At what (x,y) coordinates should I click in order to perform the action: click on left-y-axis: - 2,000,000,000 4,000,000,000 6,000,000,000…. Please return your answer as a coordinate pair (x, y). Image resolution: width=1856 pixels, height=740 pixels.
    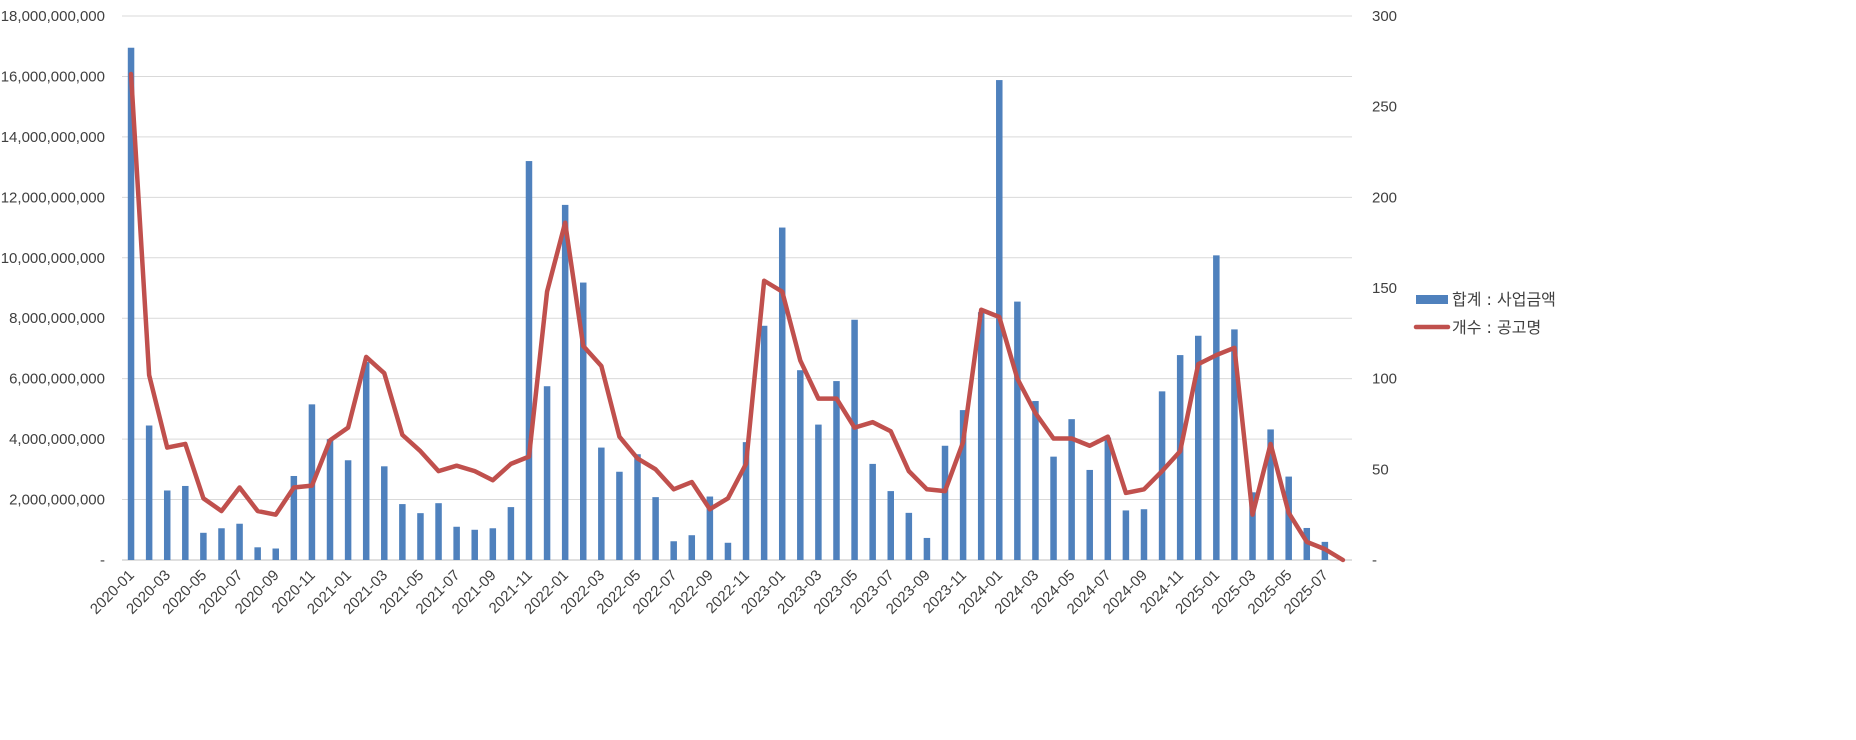
    Looking at the image, I should click on (53, 288).